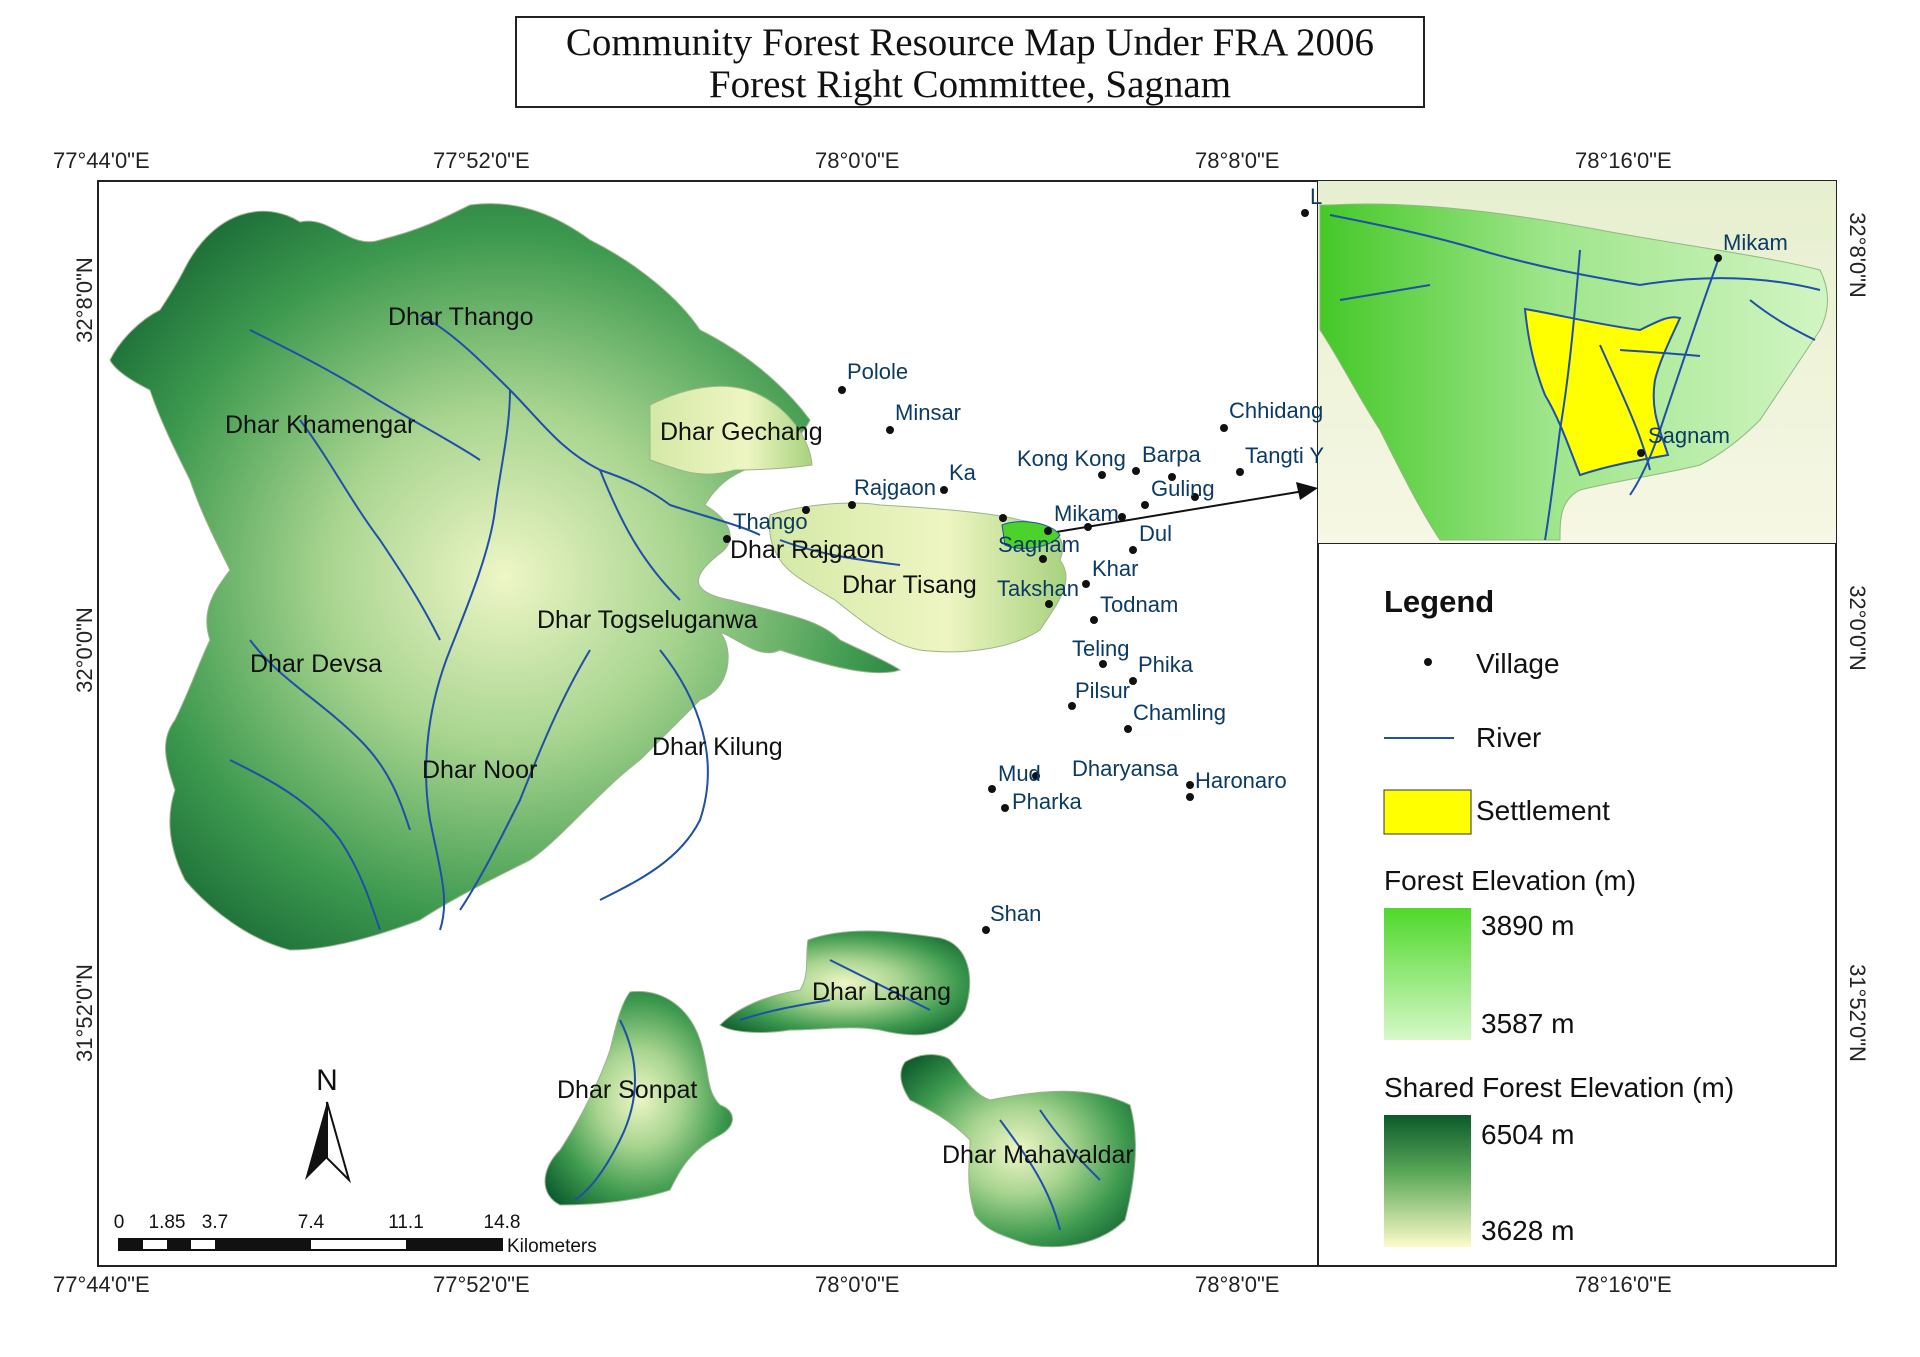  Describe the element at coordinates (857, 1284) in the screenshot. I see `grid-label-bottom: 78°0'0"E` at that location.